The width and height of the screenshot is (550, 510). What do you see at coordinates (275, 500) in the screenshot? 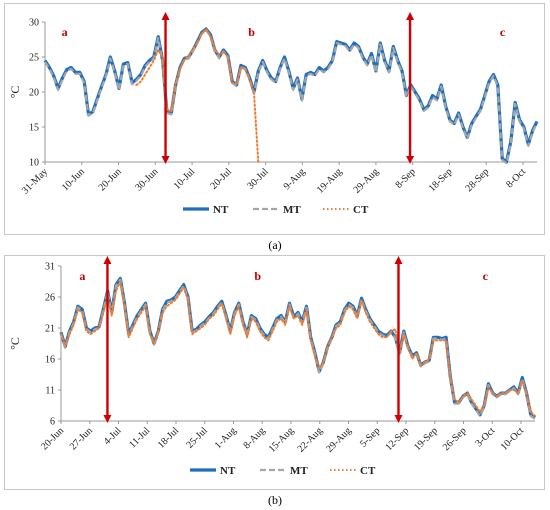
I see `caption-b: (b)` at bounding box center [275, 500].